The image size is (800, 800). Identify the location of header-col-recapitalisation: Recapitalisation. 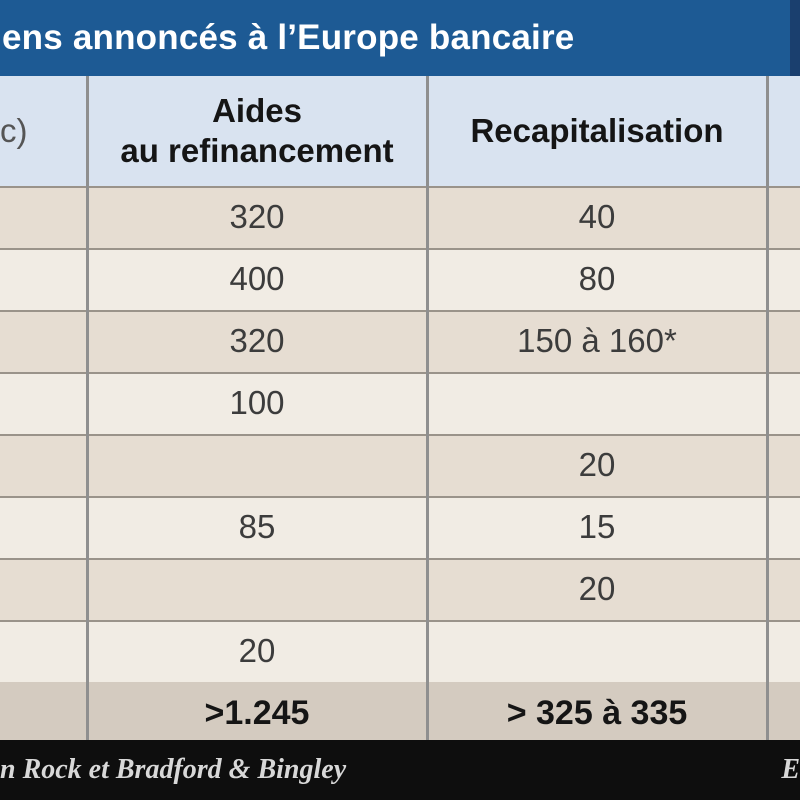
(597, 130).